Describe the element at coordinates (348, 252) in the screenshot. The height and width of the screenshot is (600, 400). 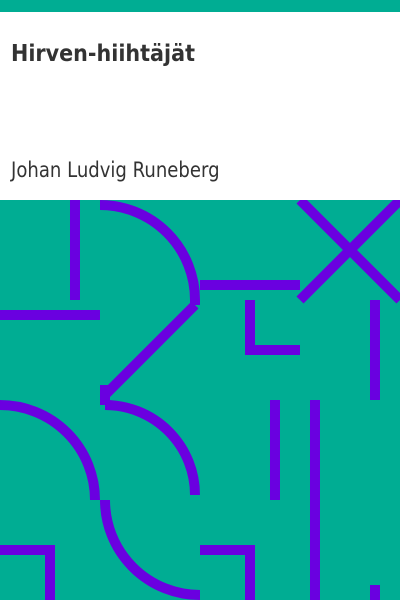
I see `pattern-cross-line` at that location.